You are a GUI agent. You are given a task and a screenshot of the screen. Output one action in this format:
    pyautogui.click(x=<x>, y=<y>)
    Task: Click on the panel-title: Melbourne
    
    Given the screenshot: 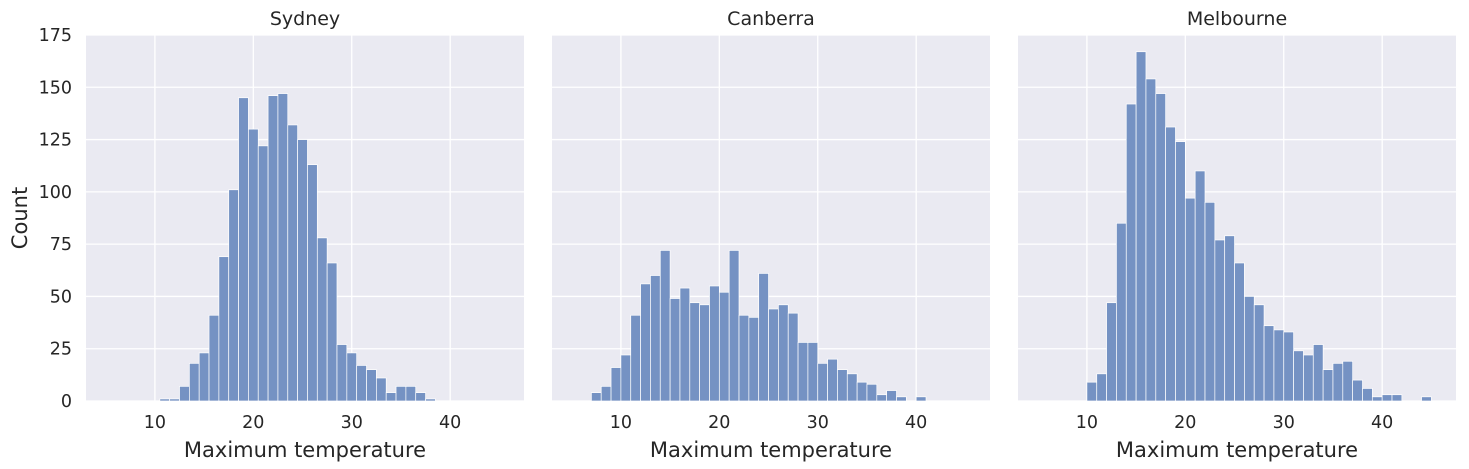 What is the action you would take?
    pyautogui.click(x=1237, y=19)
    